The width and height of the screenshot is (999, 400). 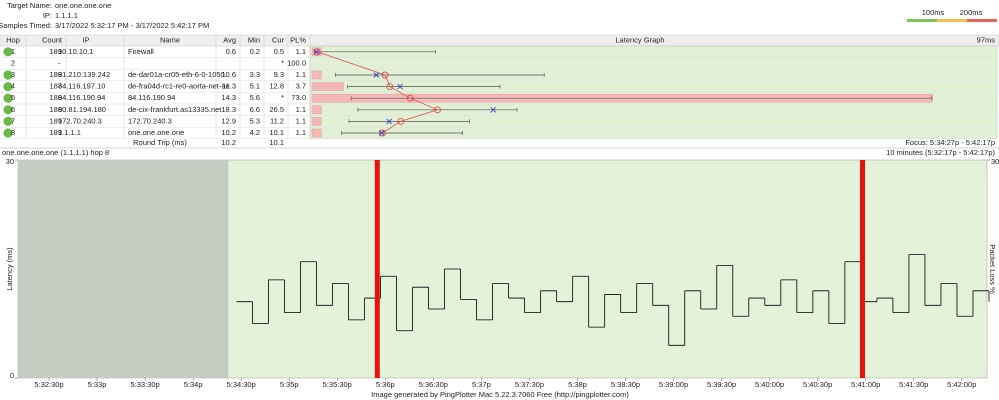 What do you see at coordinates (13, 132) in the screenshot?
I see `hop-number: 8` at bounding box center [13, 132].